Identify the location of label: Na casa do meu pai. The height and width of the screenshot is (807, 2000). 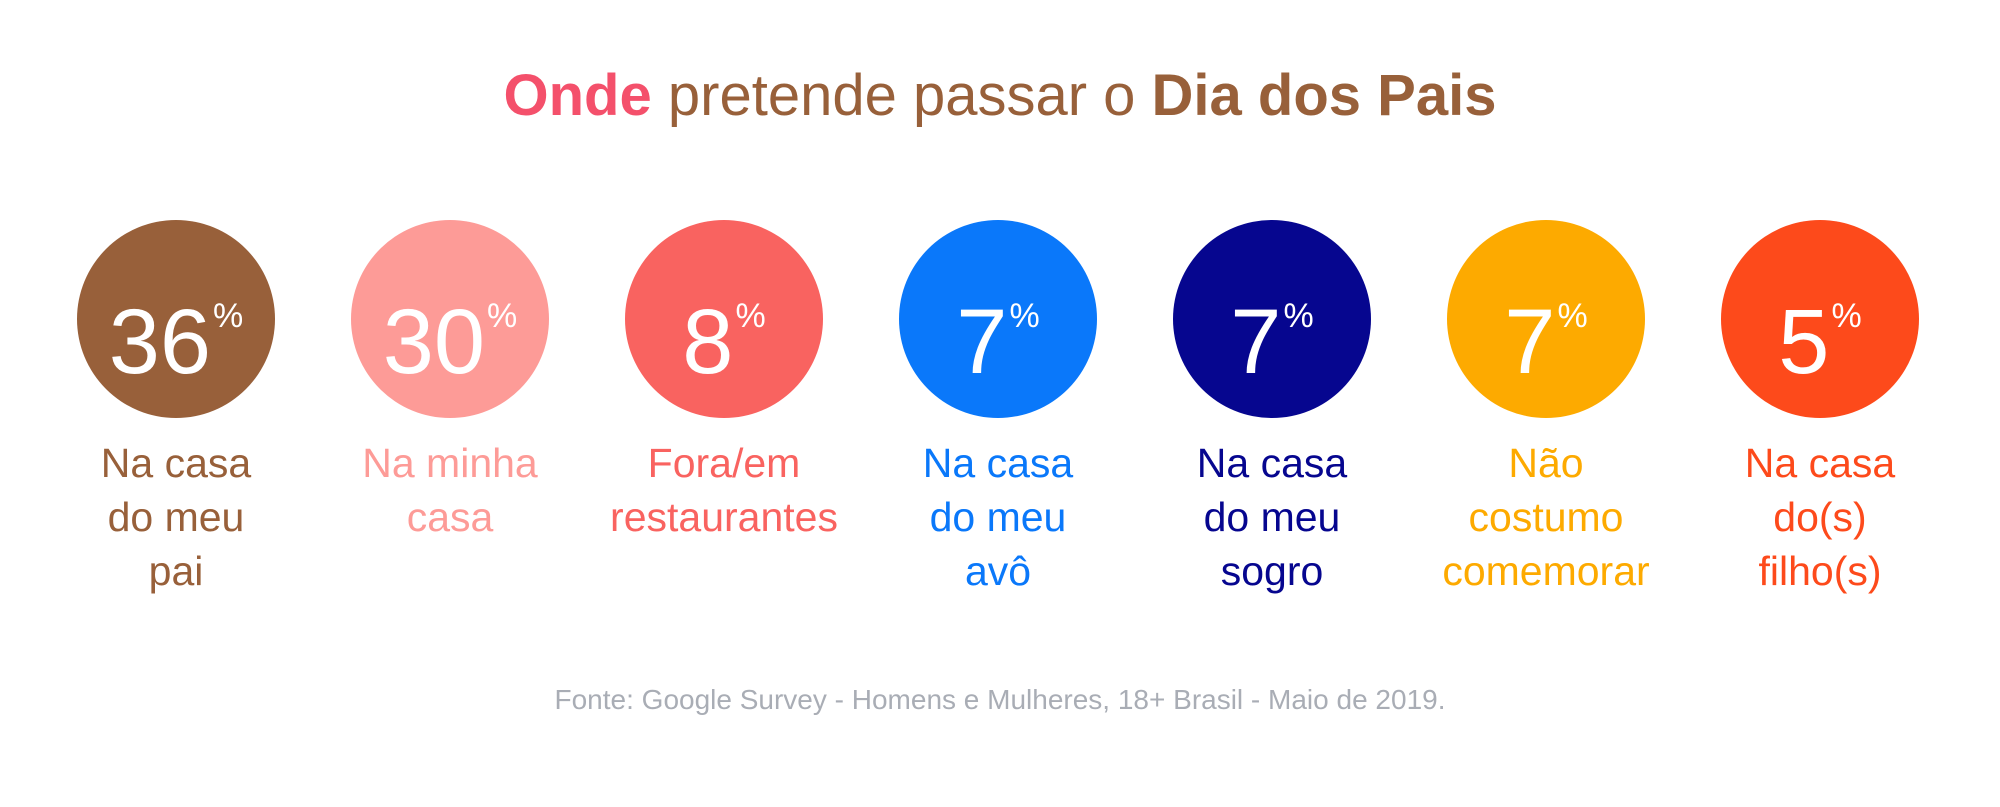
(176, 517).